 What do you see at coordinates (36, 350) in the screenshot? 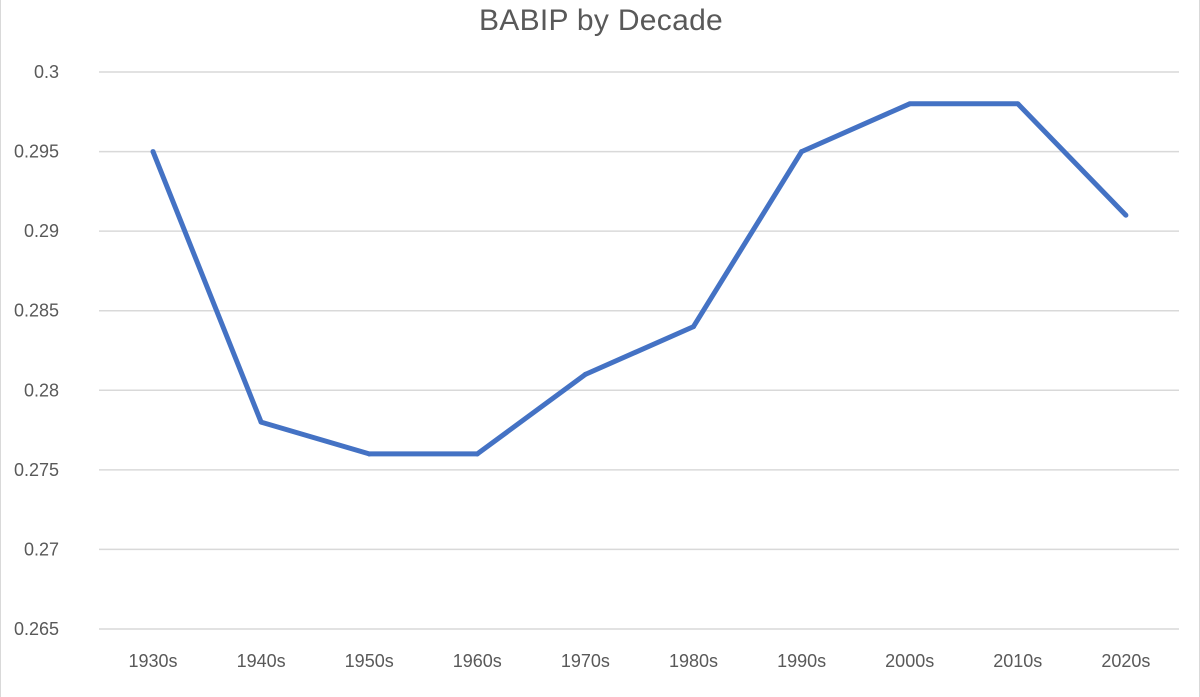
I see `y-axis-tick-labels: 0.265 0.27 0.275 0.28 0.285 0.29 0.295 0.3` at bounding box center [36, 350].